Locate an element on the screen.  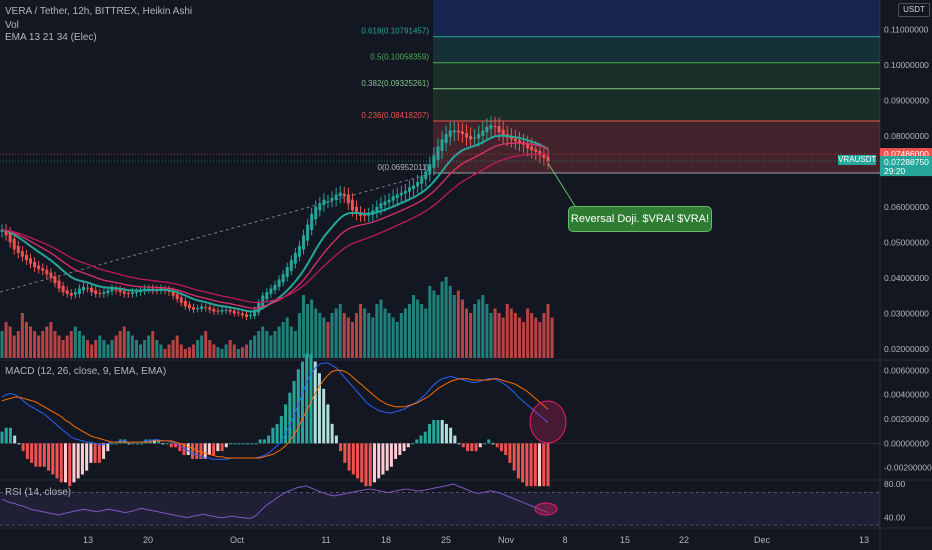
x-tick-label: 11 is located at coordinates (325, 540).